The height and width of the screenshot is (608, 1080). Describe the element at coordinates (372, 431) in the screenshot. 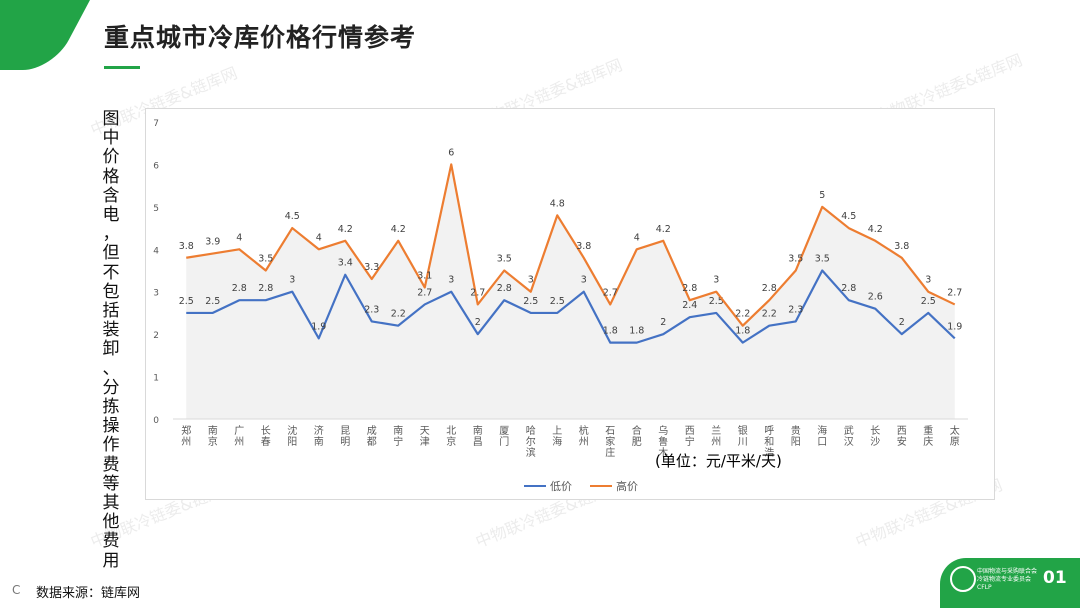

I see `x-tick-label-char: 成` at that location.